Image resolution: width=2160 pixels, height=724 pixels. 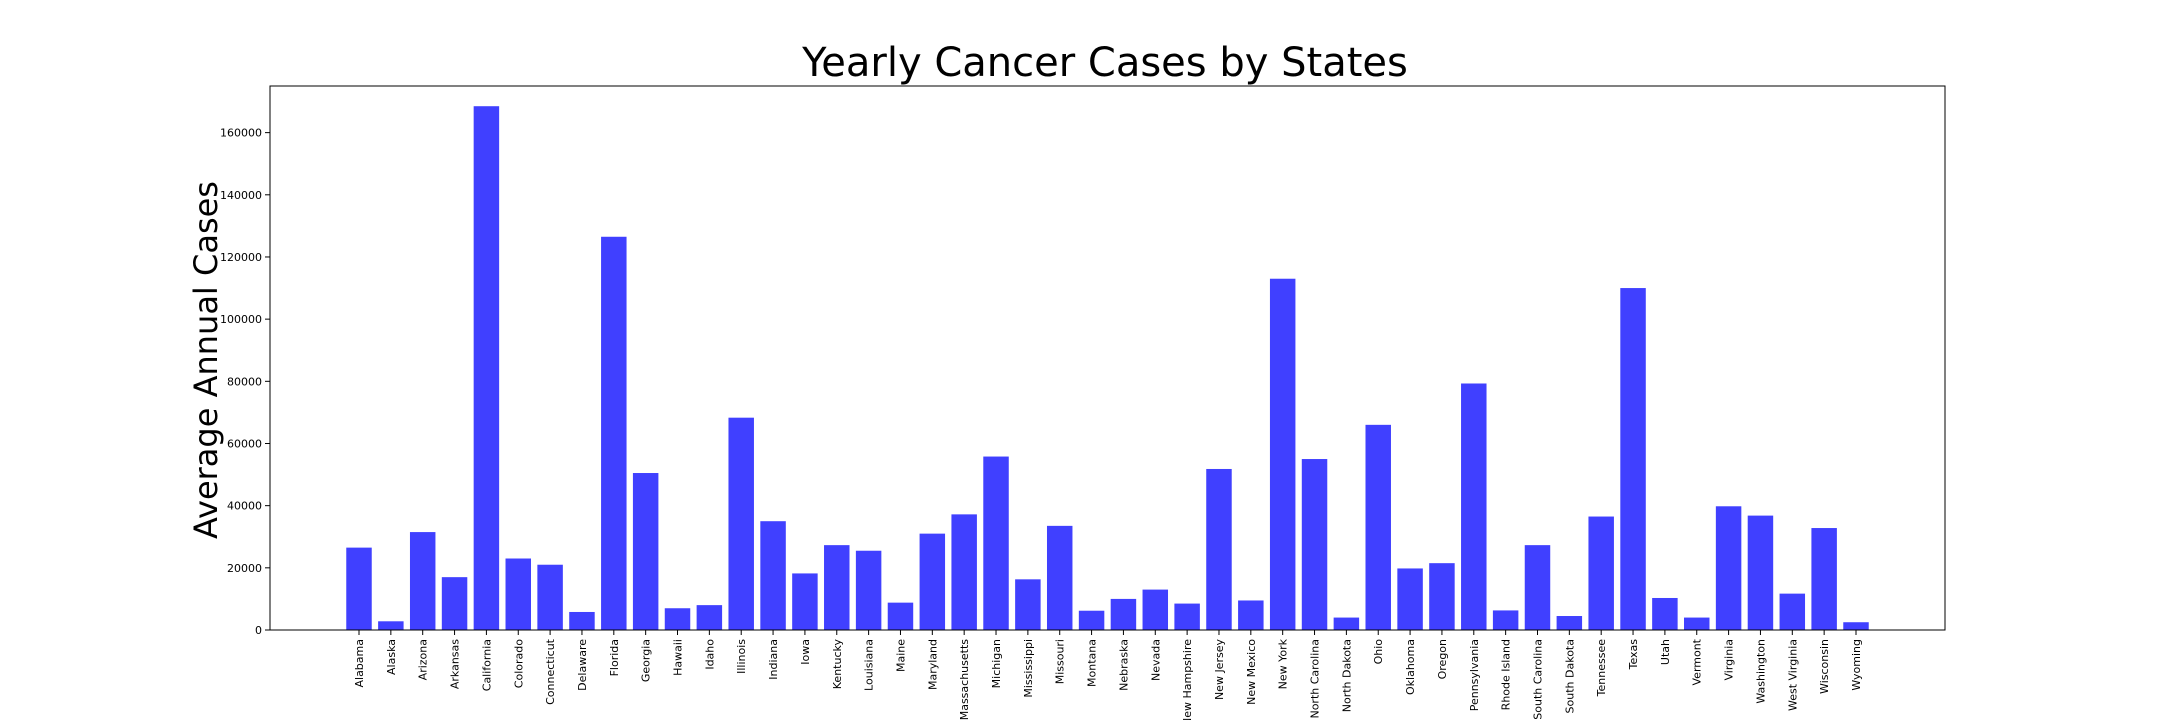 I want to click on x-tick-label-washington: Washington, so click(x=1760, y=671).